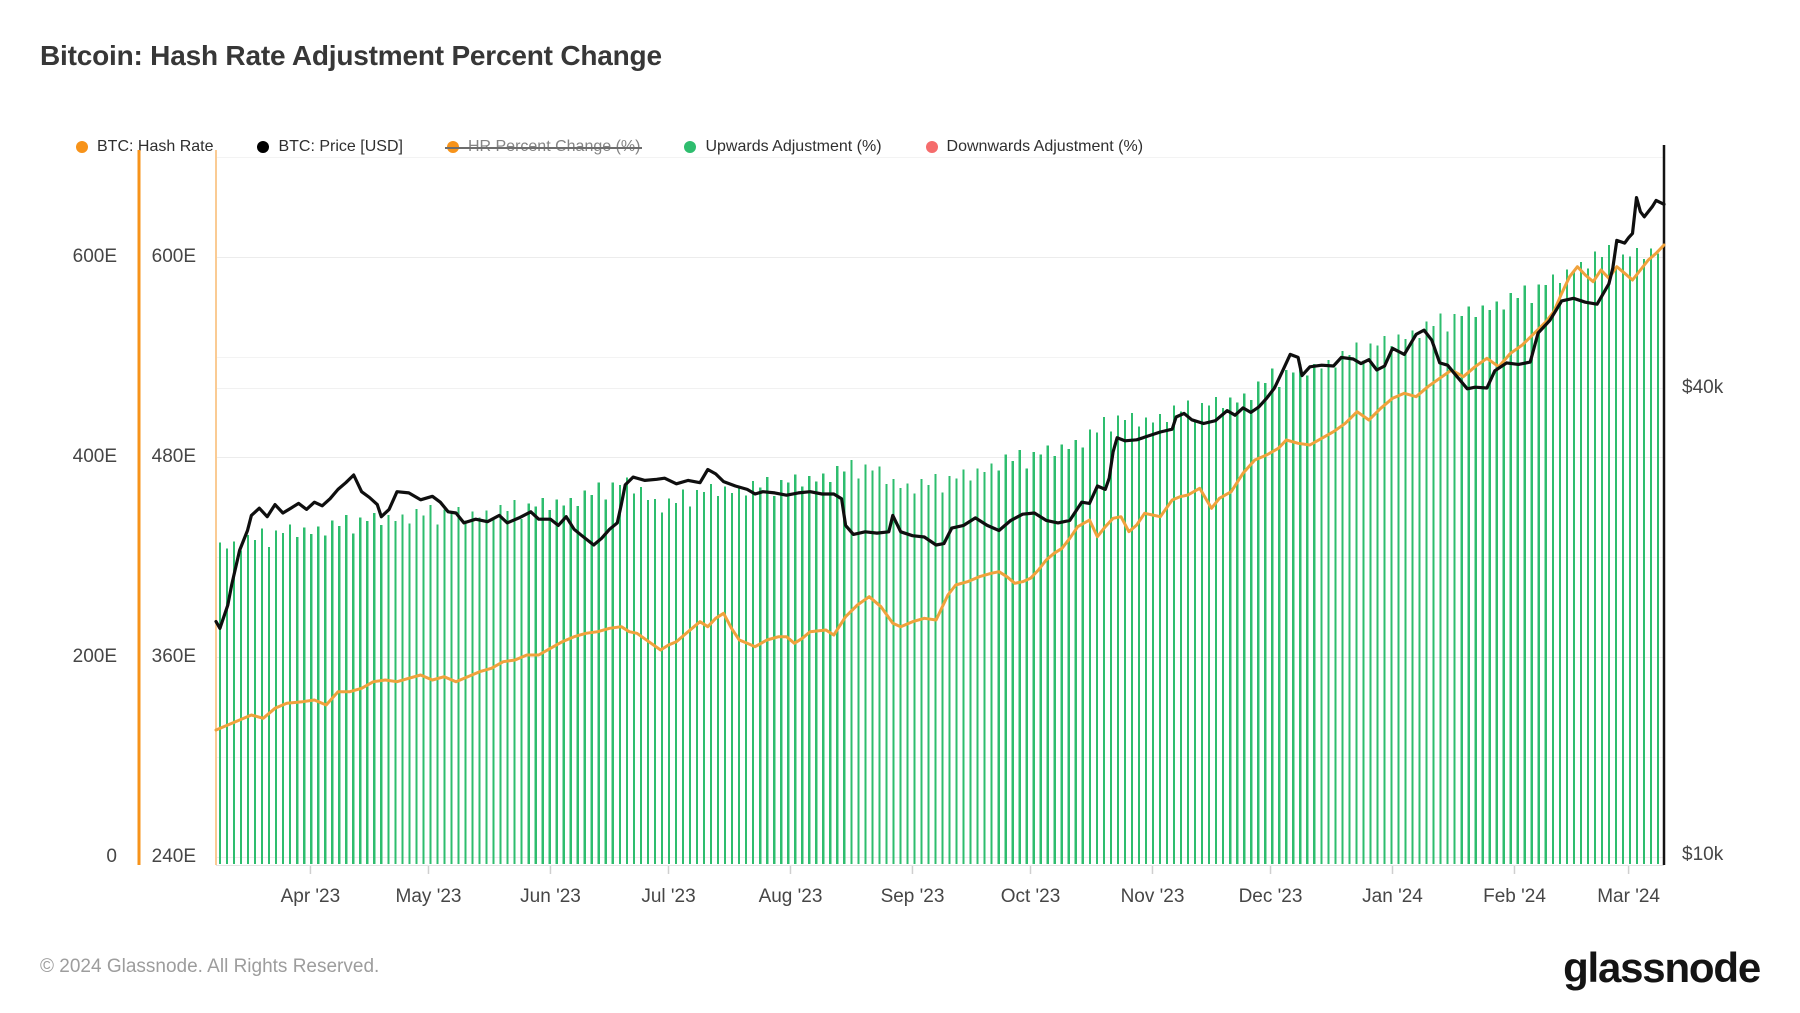 This screenshot has width=1800, height=1013. I want to click on y-axis-outer-tick: 200E, so click(94, 656).